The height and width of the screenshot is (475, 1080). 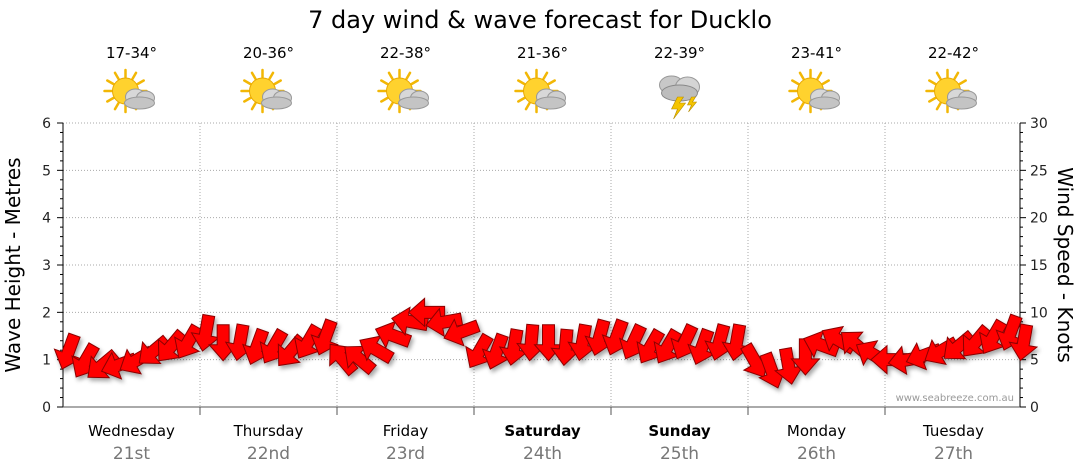 I want to click on left-tick-label: 3, so click(x=46, y=266).